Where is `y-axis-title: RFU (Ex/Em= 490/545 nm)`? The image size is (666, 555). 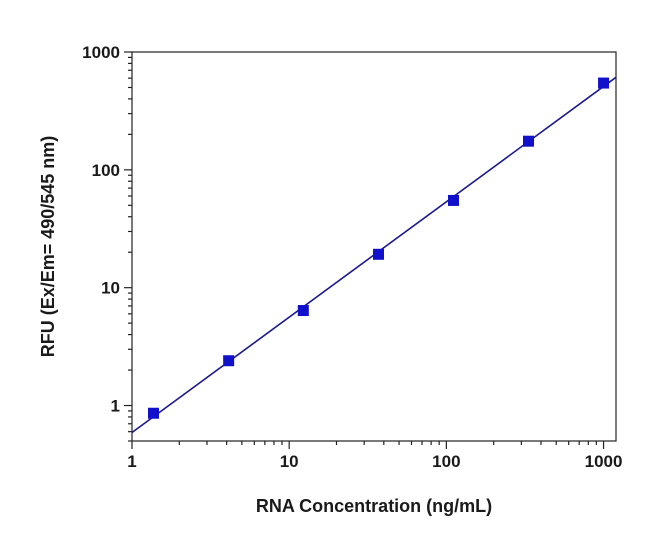 y-axis-title: RFU (Ex/Em= 490/545 nm) is located at coordinates (48, 247).